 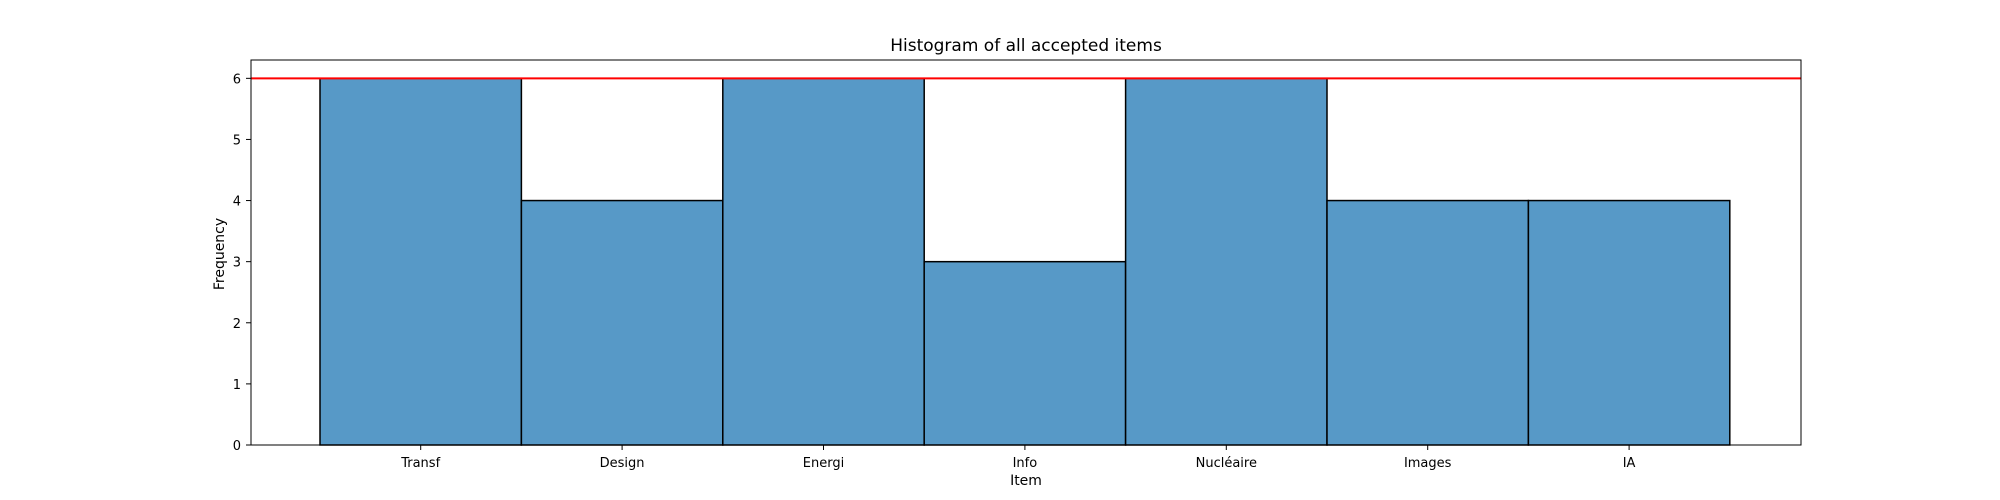 What do you see at coordinates (823, 261) in the screenshot?
I see `bar-energi` at bounding box center [823, 261].